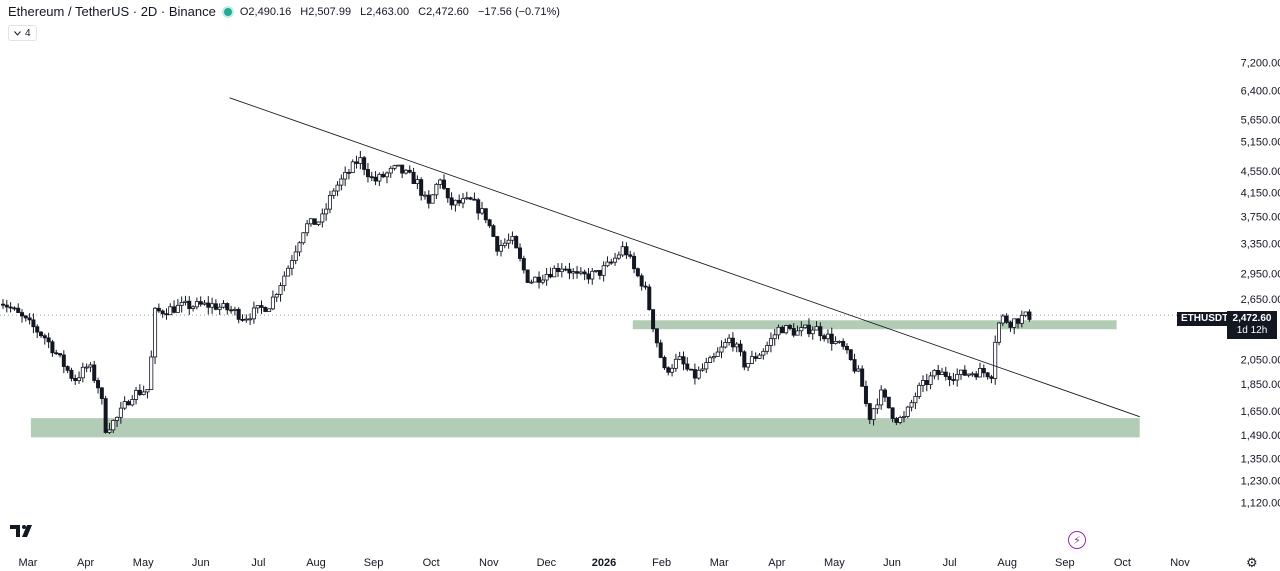 This screenshot has width=1280, height=571. Describe the element at coordinates (112, 11) in the screenshot. I see `symbol-title: Ethereum / TetherUS · 2D · Binance` at that location.